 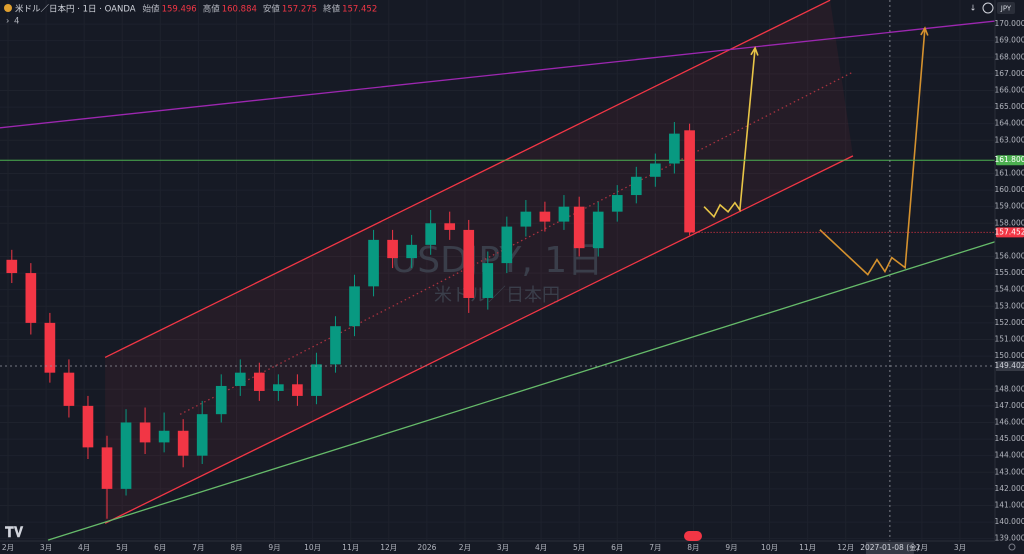 What do you see at coordinates (655, 547) in the screenshot?
I see `x-tick-label: 7月` at bounding box center [655, 547].